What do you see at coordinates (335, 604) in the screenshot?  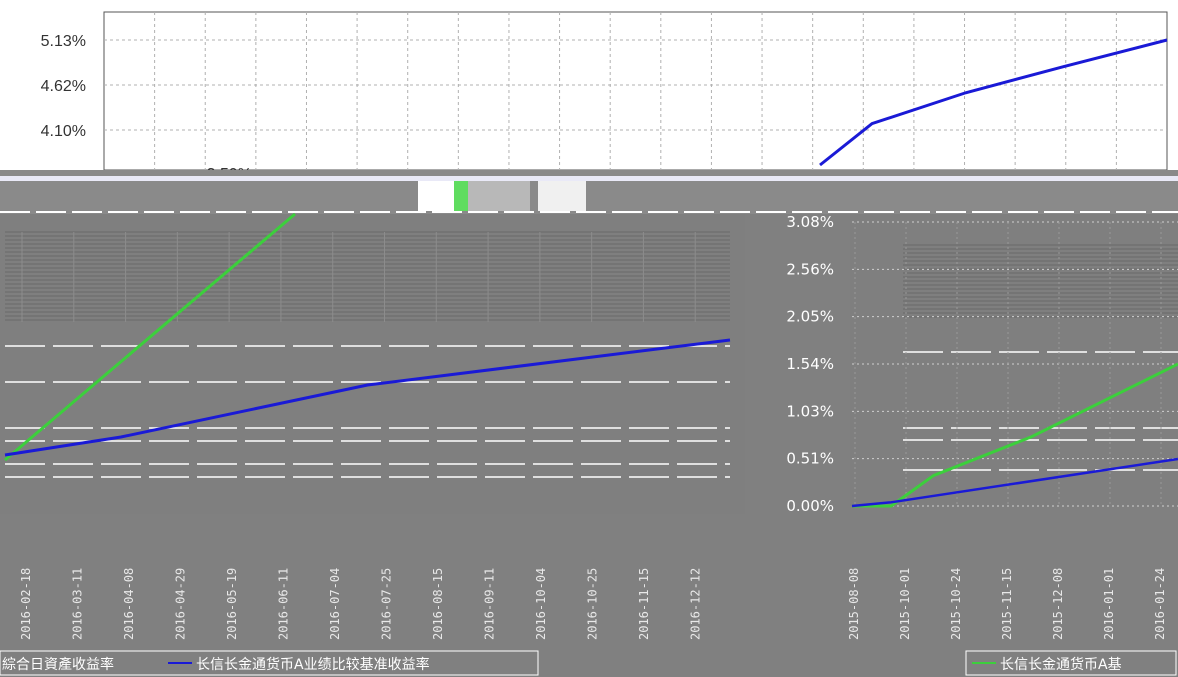 I see `bl-x-tick-label: 2016-07-04` at bounding box center [335, 604].